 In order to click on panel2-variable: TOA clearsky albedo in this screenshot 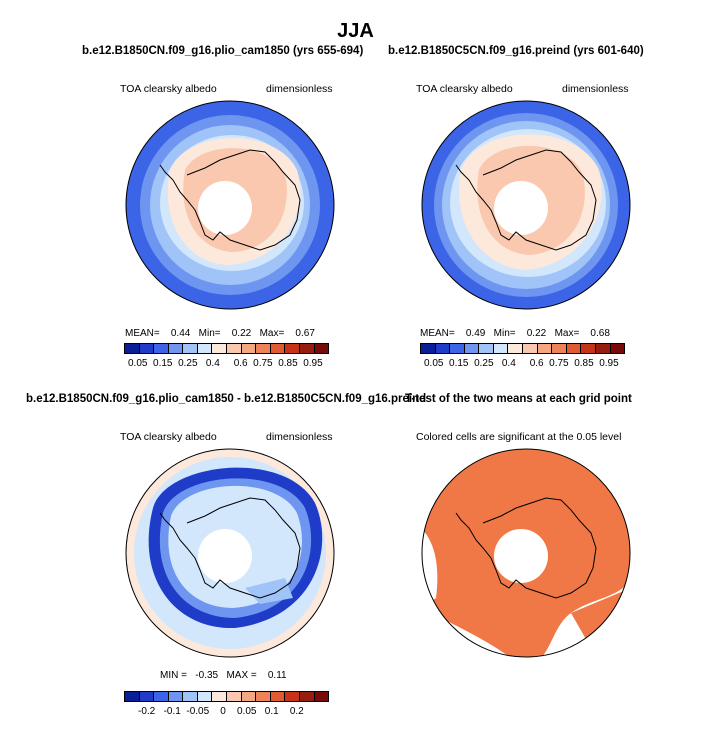, I will do `click(464, 89)`.